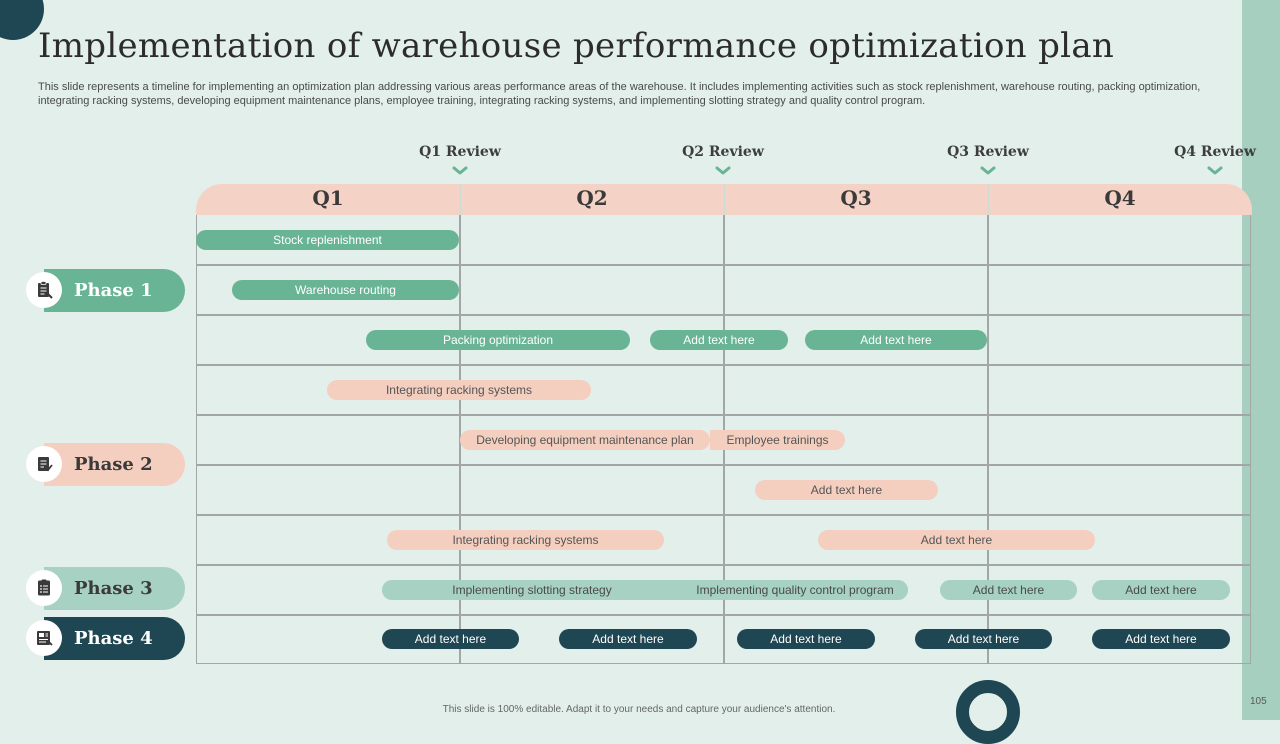 This screenshot has width=1280, height=744. What do you see at coordinates (723, 152) in the screenshot?
I see `q2-review-label: Q2 Review` at bounding box center [723, 152].